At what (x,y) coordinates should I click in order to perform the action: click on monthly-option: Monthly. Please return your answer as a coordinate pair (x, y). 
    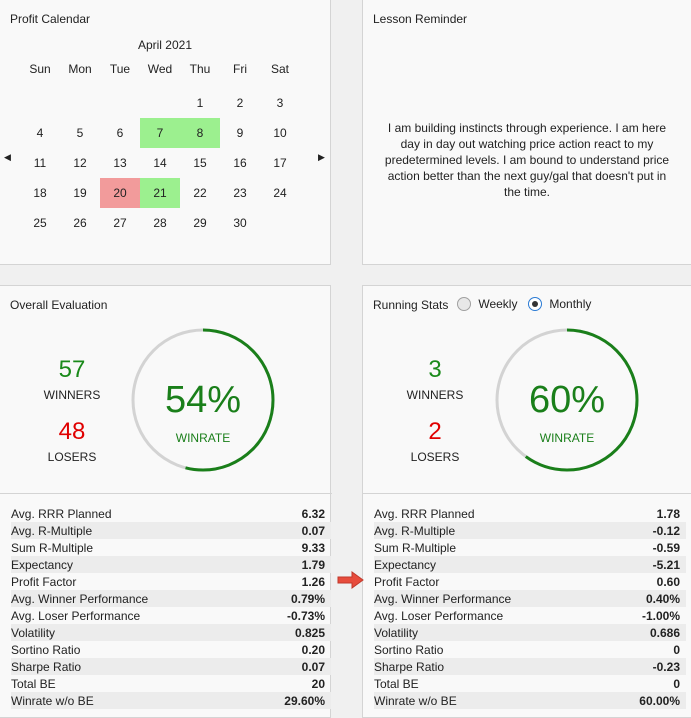
    Looking at the image, I should click on (559, 303).